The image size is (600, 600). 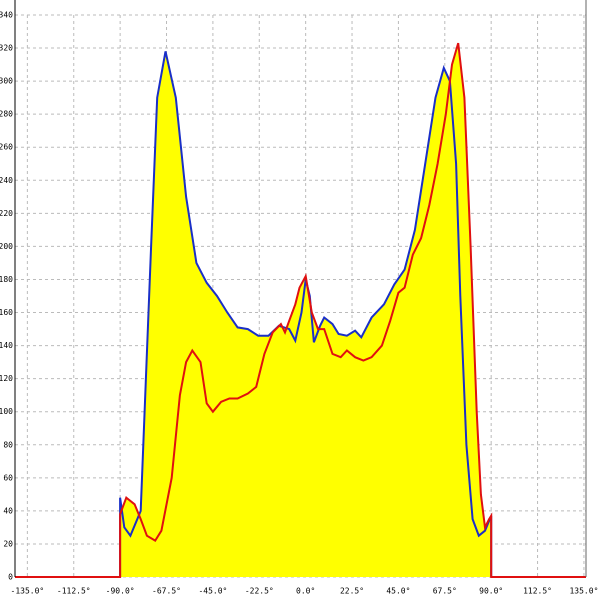 What do you see at coordinates (305, 591) in the screenshot?
I see `x-tick-label: 0.0°` at bounding box center [305, 591].